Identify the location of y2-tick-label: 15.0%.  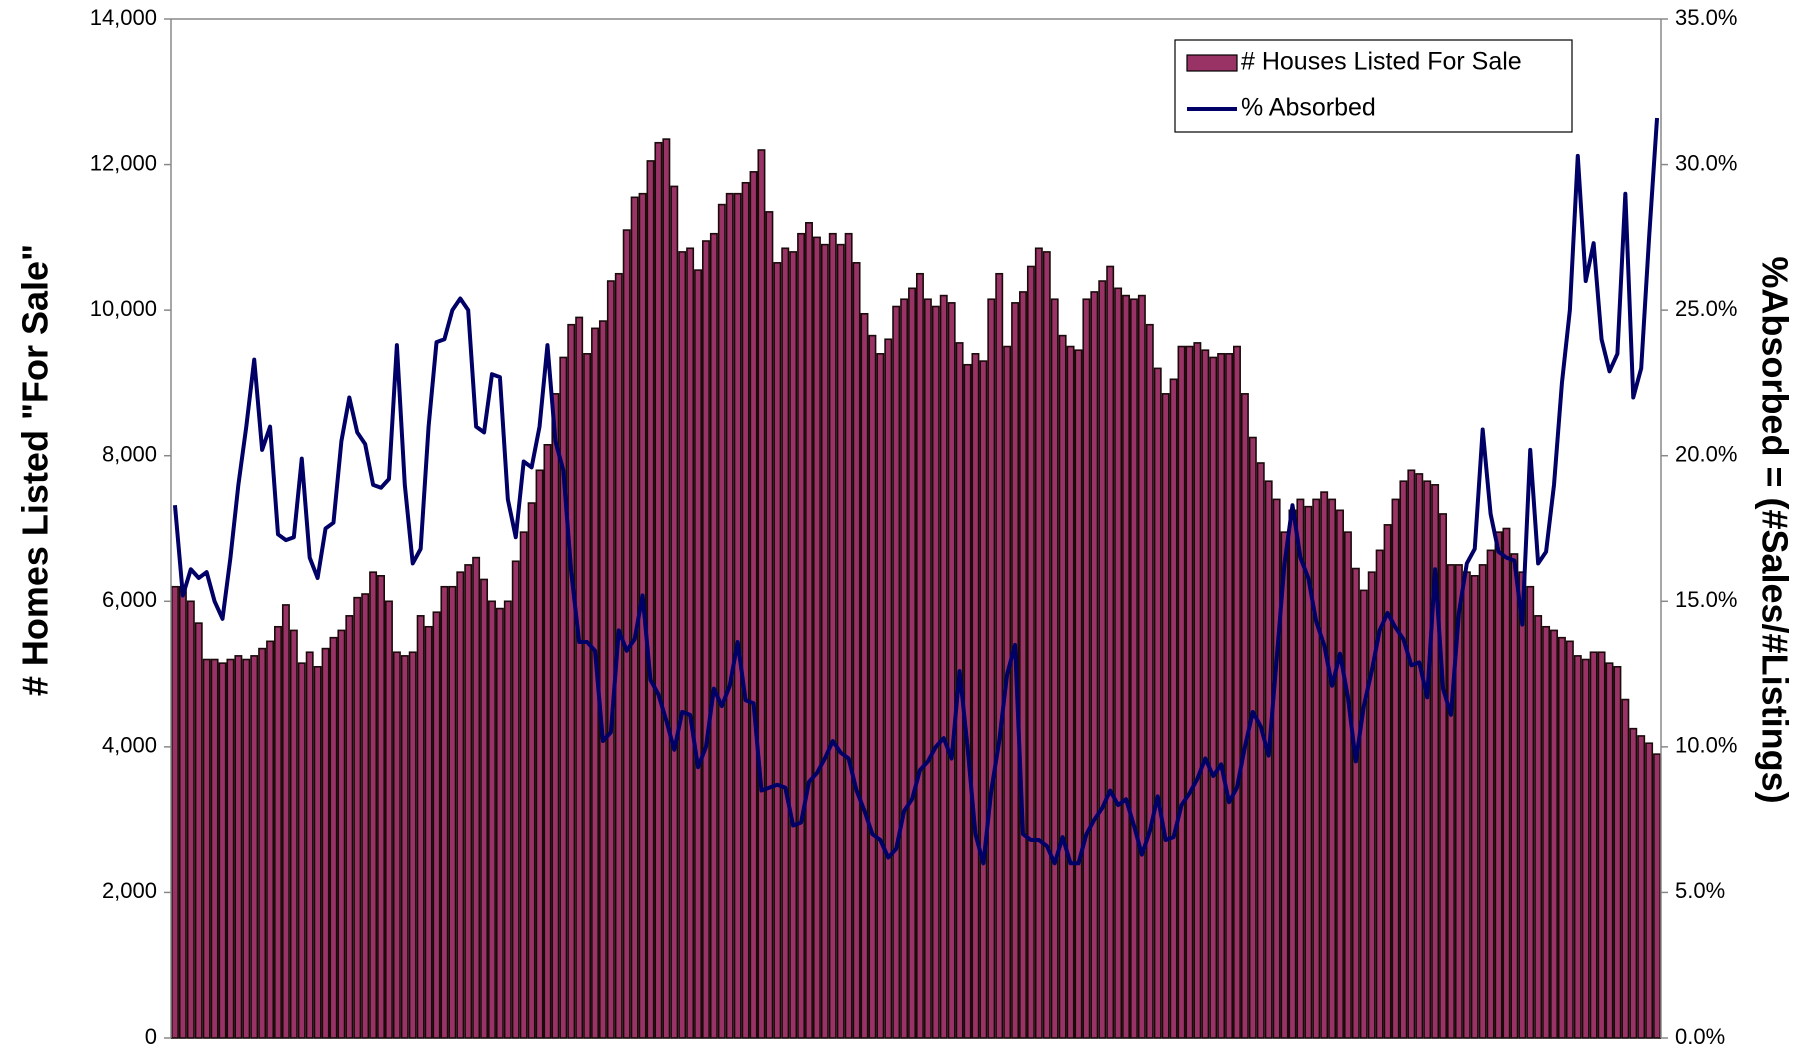
(1706, 599).